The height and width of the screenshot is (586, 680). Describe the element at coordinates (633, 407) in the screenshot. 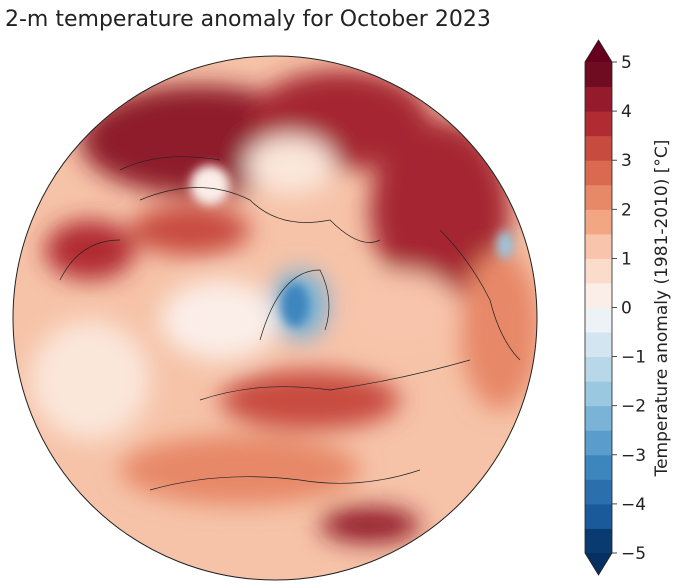

I see `colorbar-tick-label: −2` at that location.